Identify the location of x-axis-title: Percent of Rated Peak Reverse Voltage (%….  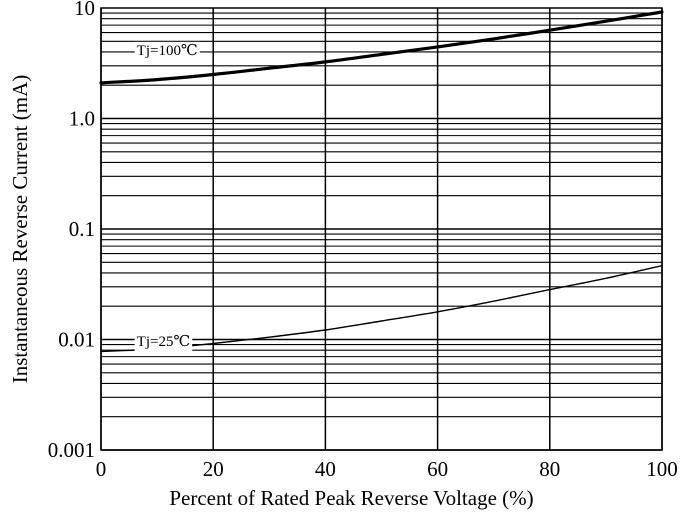
(351, 498).